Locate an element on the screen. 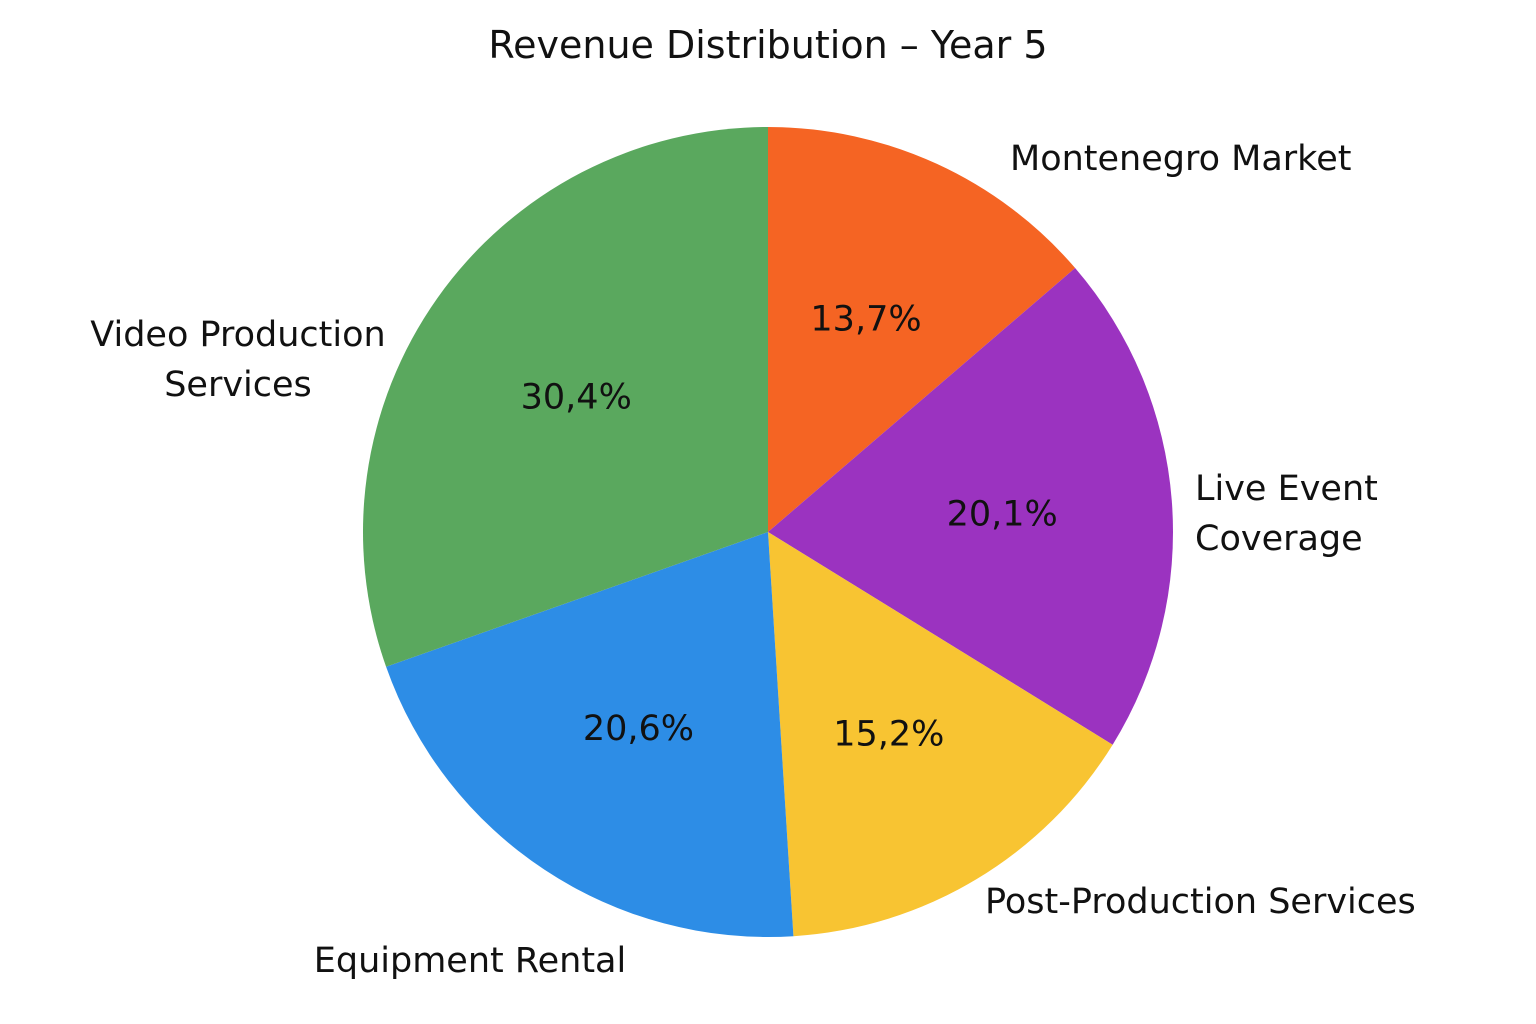 Image resolution: width=1536 pixels, height=1024 pixels. slice-category-label-line: Montenegro Market is located at coordinates (1180, 159).